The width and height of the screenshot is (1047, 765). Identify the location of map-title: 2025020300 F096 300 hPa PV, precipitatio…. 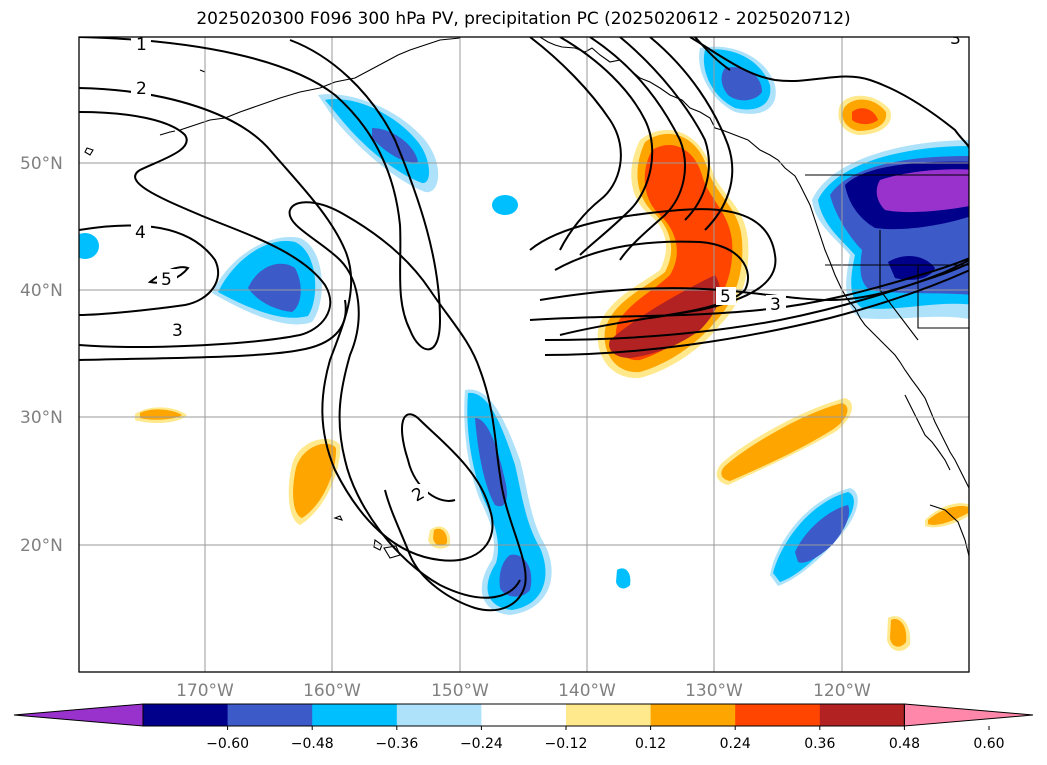
(523, 19).